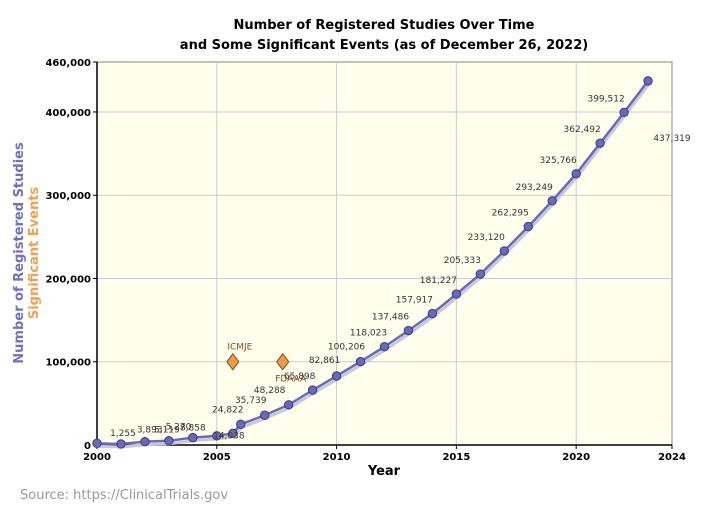 This screenshot has width=712, height=521. I want to click on data-label: 14,038, so click(229, 436).